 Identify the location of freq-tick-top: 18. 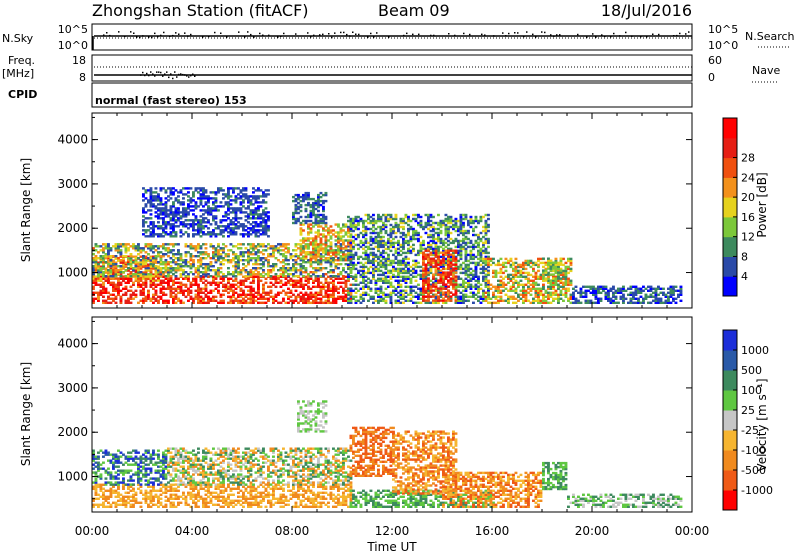
(79, 60).